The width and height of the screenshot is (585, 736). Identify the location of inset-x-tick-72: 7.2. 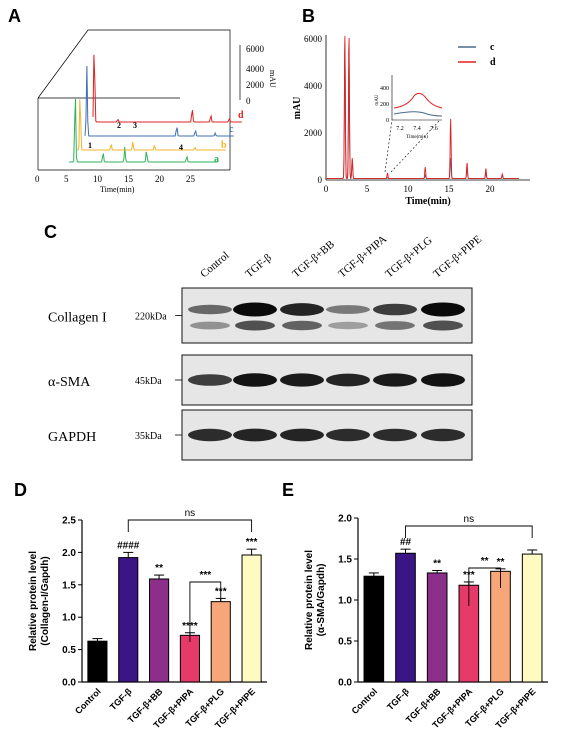
(400, 129).